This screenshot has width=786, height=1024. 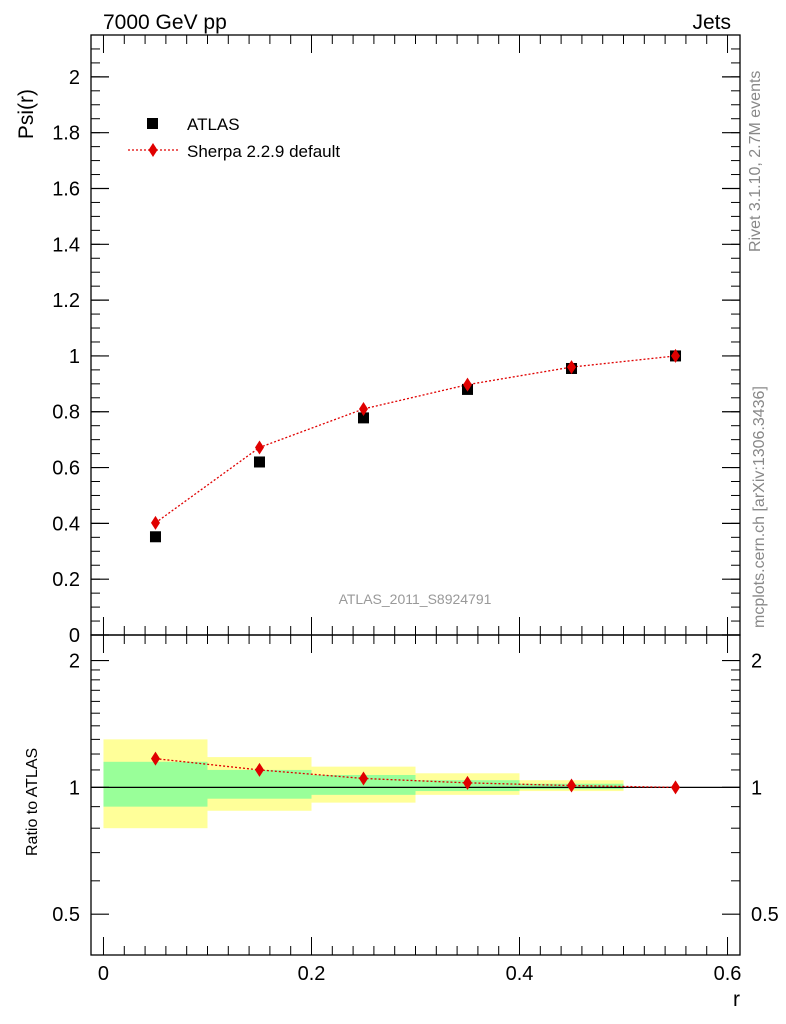 What do you see at coordinates (520, 974) in the screenshot?
I see `x-tick-label: 0.4` at bounding box center [520, 974].